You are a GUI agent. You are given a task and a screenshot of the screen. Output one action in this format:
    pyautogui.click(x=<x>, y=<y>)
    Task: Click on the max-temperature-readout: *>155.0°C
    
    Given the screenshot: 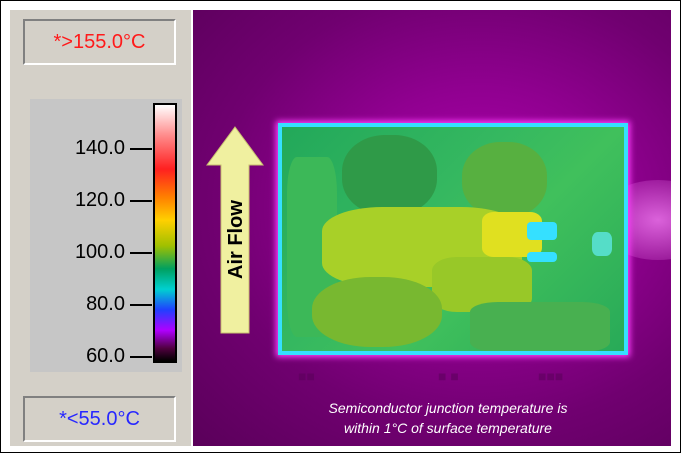 What is the action you would take?
    pyautogui.click(x=99, y=42)
    